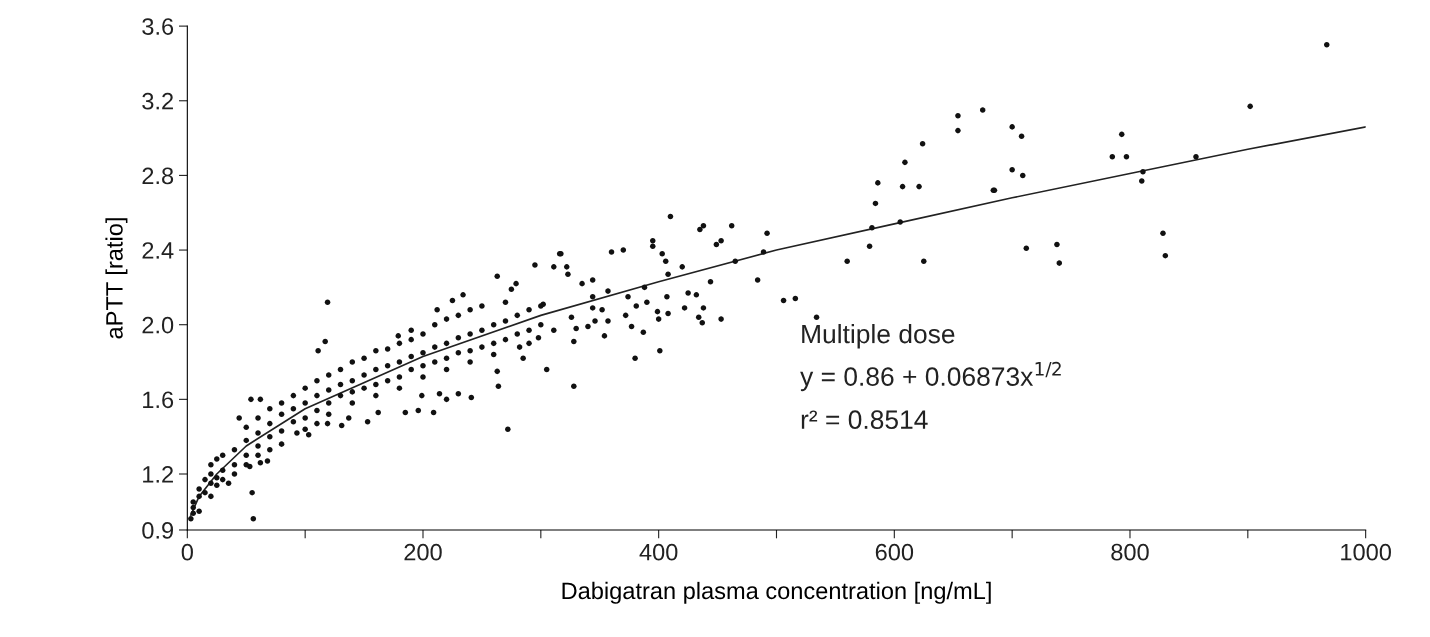 This screenshot has height=637, width=1430. Describe the element at coordinates (158, 400) in the screenshot. I see `y-tick-label: 1.6` at that location.